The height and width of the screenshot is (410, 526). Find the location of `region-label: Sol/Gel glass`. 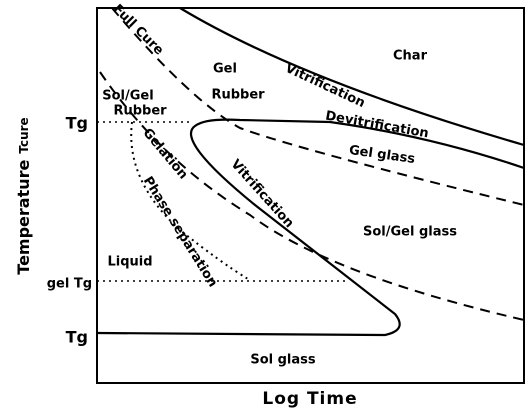

region-label: Sol/Gel glass is located at coordinates (410, 232).